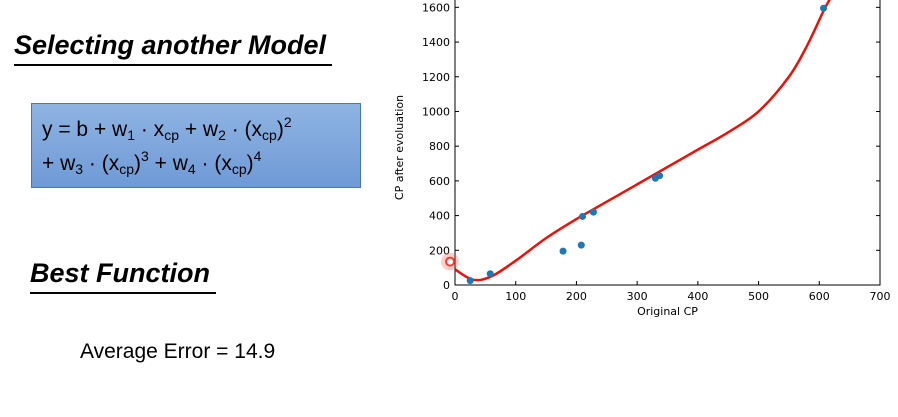 This screenshot has width=898, height=417. I want to click on f2-c: ), so click(138, 163).